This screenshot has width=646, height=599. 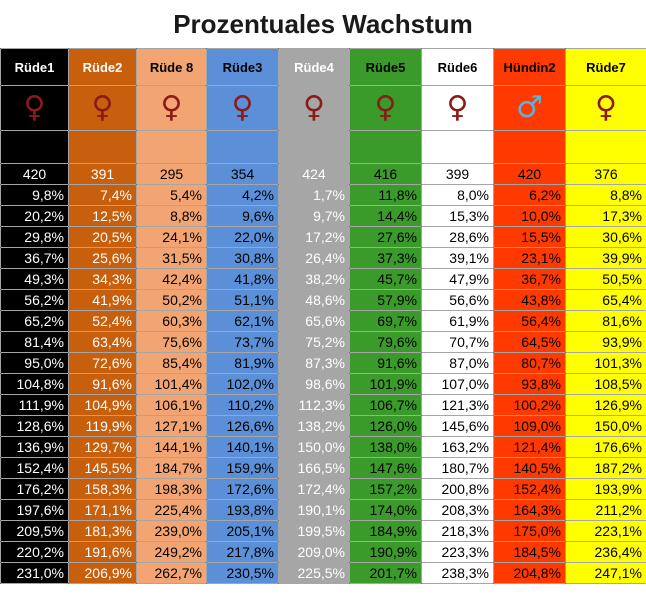 What do you see at coordinates (385, 67) in the screenshot?
I see `column-header-cell: Rüde5` at bounding box center [385, 67].